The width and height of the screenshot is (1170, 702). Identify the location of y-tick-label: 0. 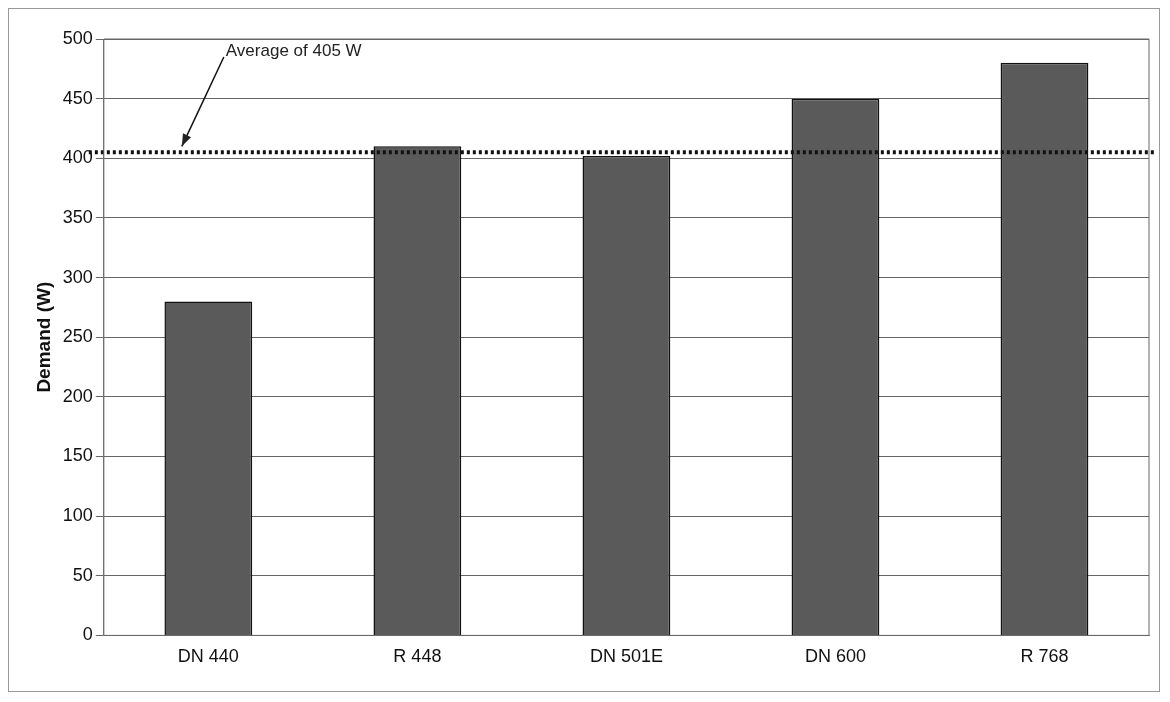
(87, 634).